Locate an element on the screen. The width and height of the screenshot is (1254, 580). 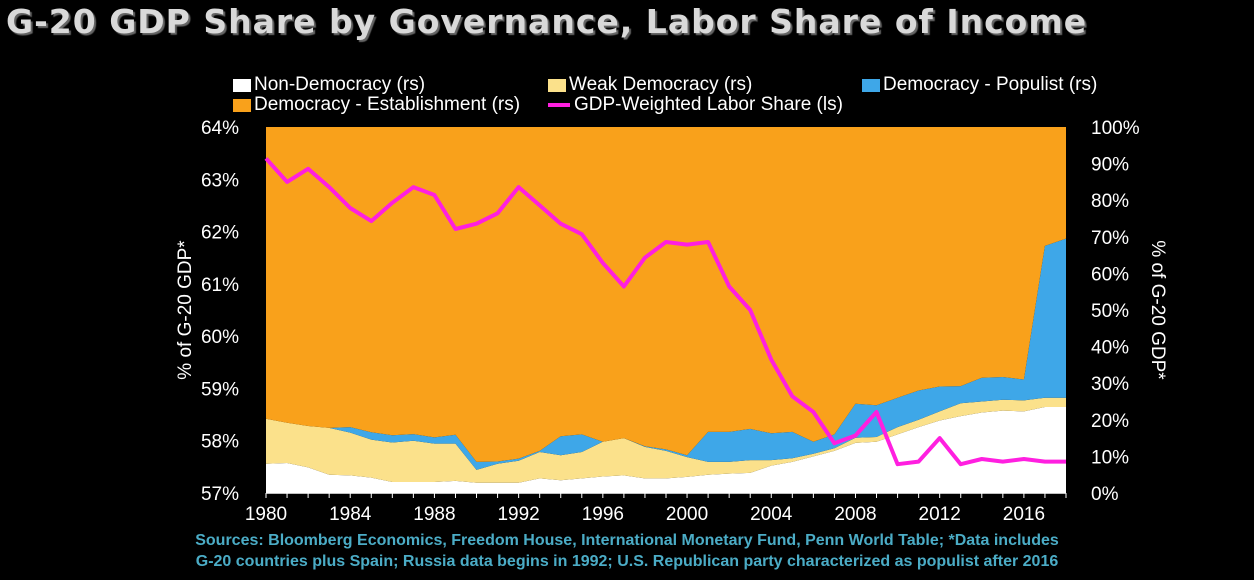
legend-label-democracy-establishment: Democracy - Establishment (rs) is located at coordinates (387, 104).